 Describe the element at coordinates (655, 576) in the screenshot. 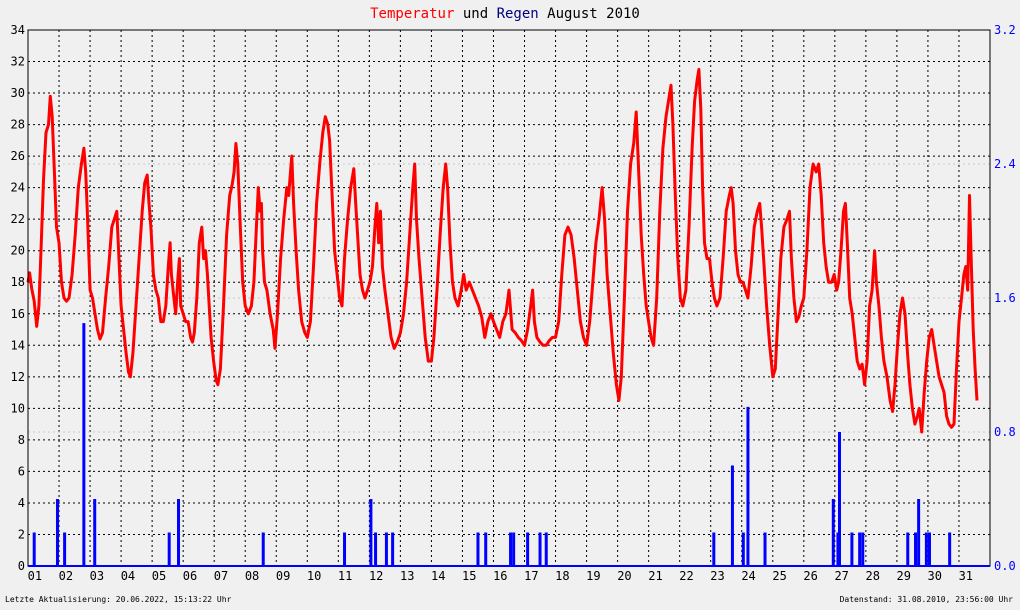

I see `x-tick-label: 21` at that location.